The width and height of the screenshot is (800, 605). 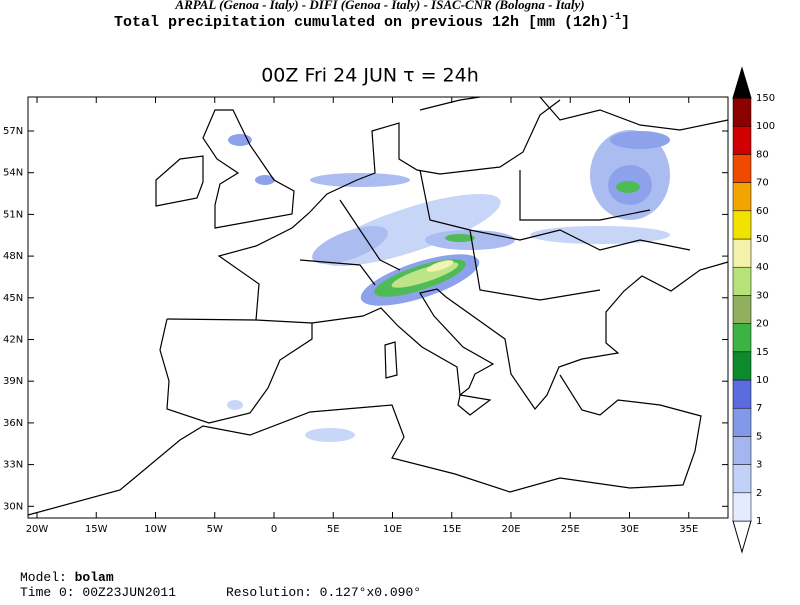 What do you see at coordinates (762, 211) in the screenshot?
I see `colorbar-label: 60` at bounding box center [762, 211].